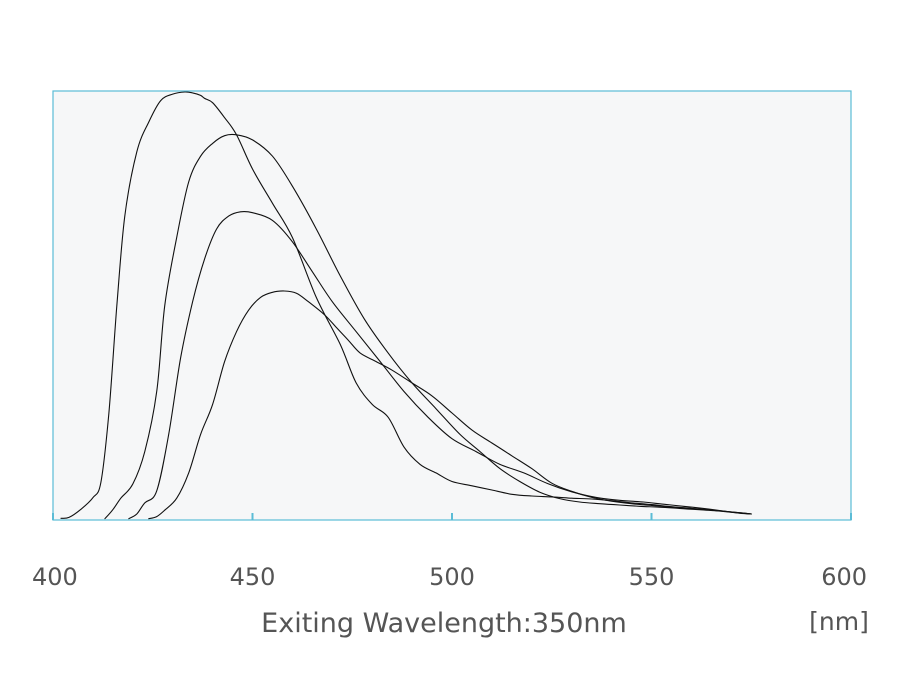 Image resolution: width=900 pixels, height=700 pixels. I want to click on x-tick-label: 500, so click(452, 577).